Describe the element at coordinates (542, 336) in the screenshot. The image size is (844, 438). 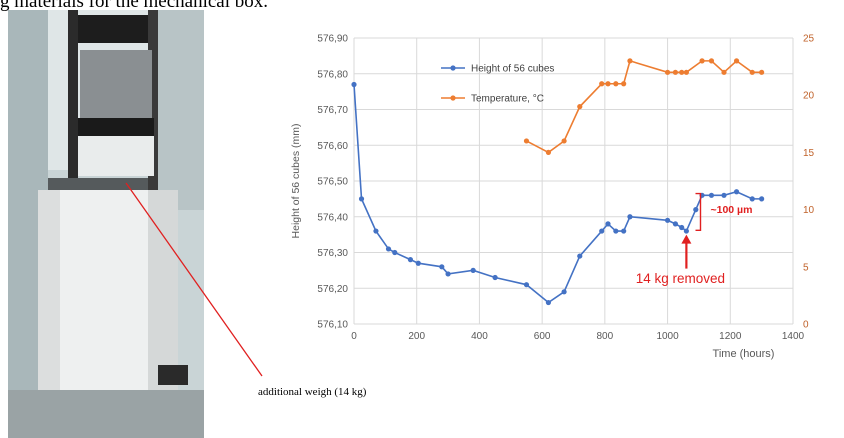
I see `x-tick-label: 600` at that location.